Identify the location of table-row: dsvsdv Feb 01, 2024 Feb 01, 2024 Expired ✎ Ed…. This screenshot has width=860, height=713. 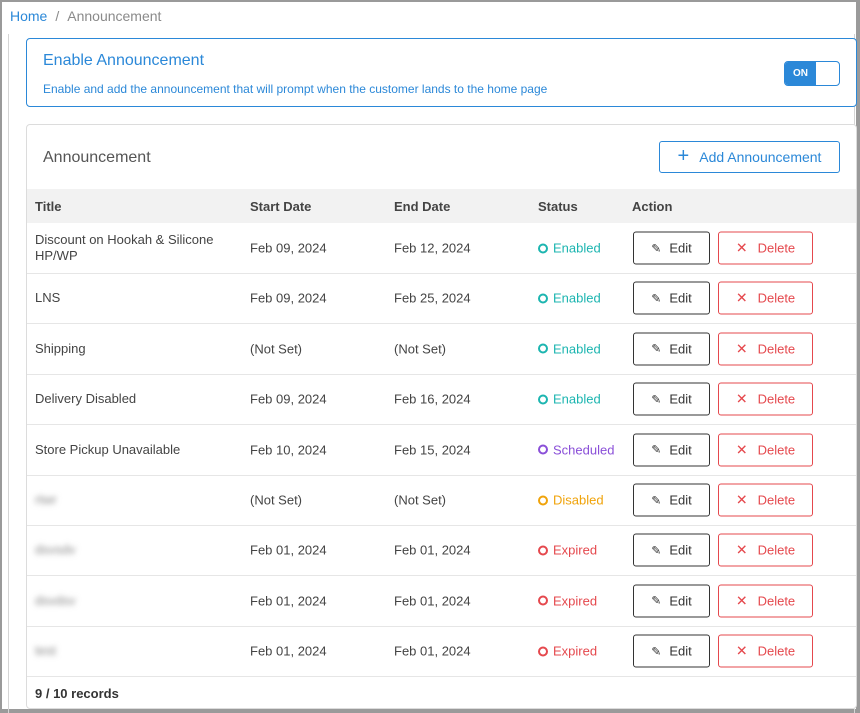
(441, 551).